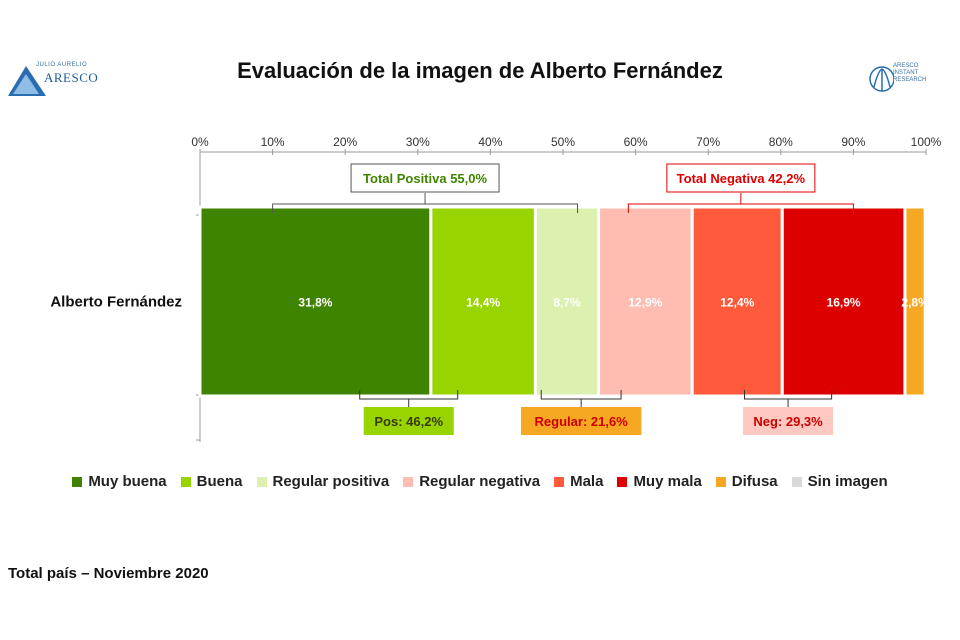 Image resolution: width=960 pixels, height=640 pixels. What do you see at coordinates (418, 142) in the screenshot?
I see `x-tick-label: 30%` at bounding box center [418, 142].